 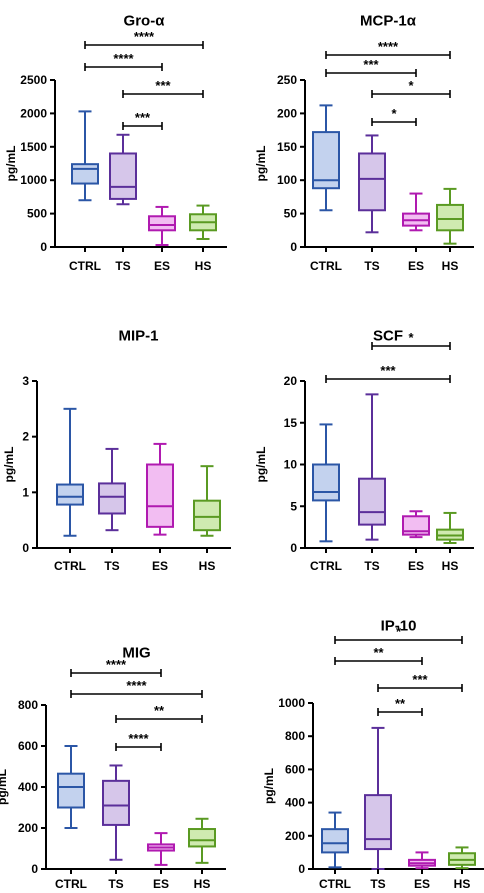 I want to click on y-tick-label: 150, so click(x=287, y=147).